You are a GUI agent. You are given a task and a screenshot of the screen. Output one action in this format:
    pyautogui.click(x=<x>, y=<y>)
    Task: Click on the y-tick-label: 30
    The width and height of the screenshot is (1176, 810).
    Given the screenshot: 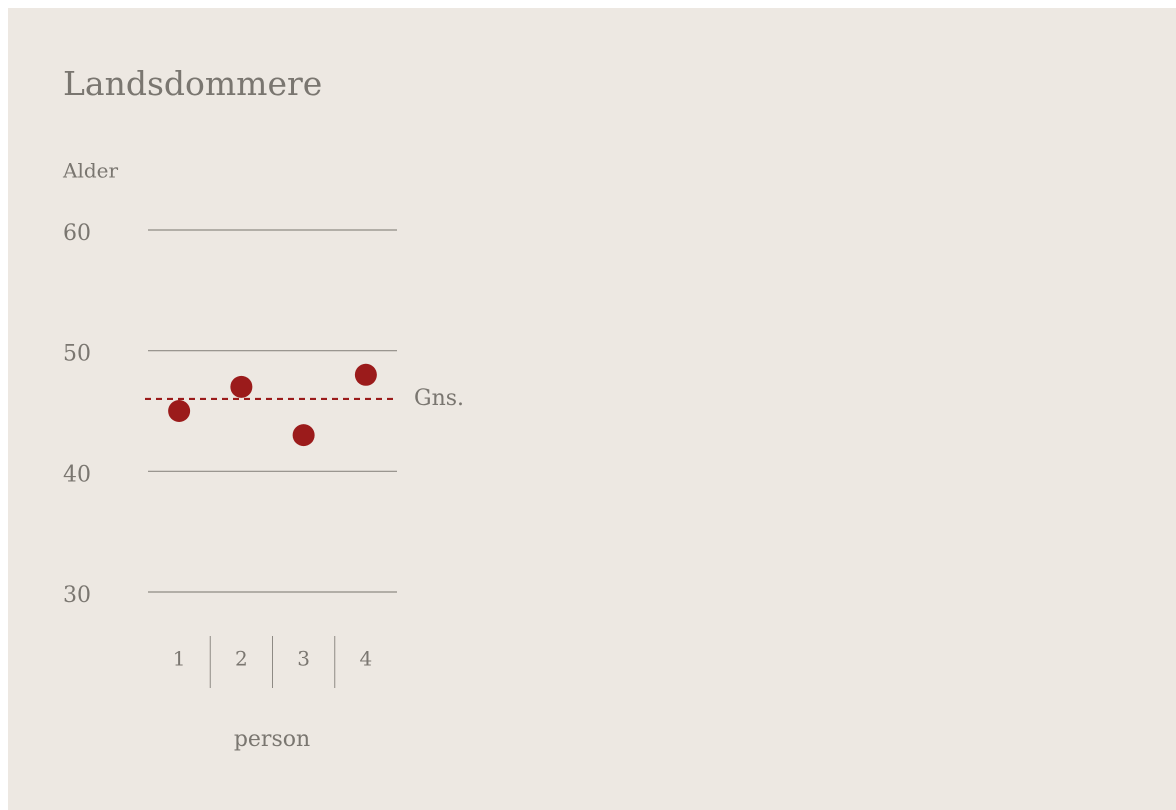 What is the action you would take?
    pyautogui.click(x=77, y=595)
    